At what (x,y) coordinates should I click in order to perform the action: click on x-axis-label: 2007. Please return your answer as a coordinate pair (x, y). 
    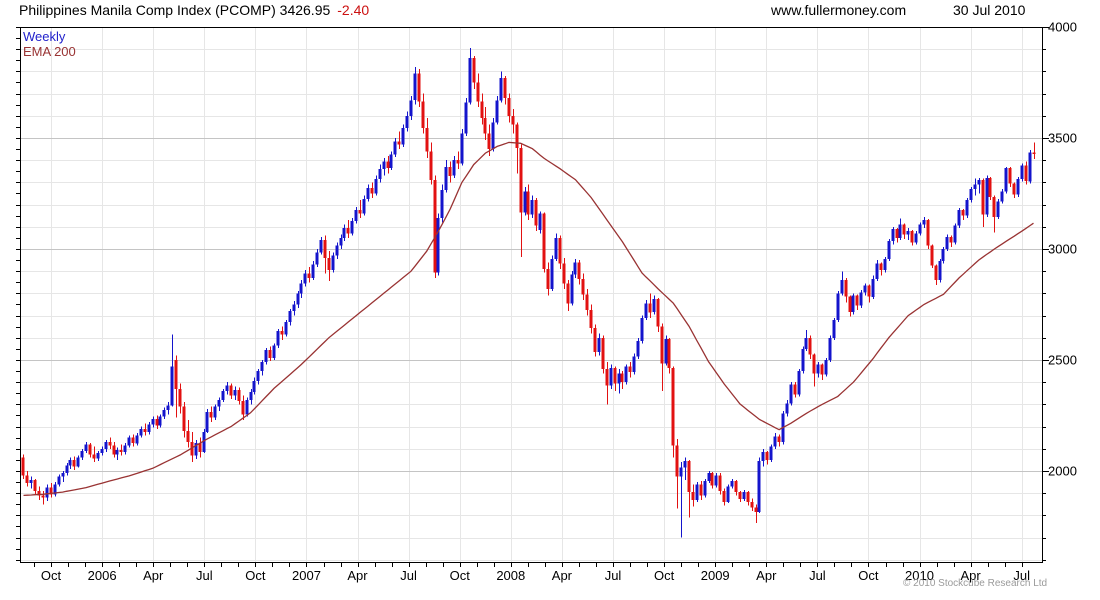
    Looking at the image, I should click on (306, 575).